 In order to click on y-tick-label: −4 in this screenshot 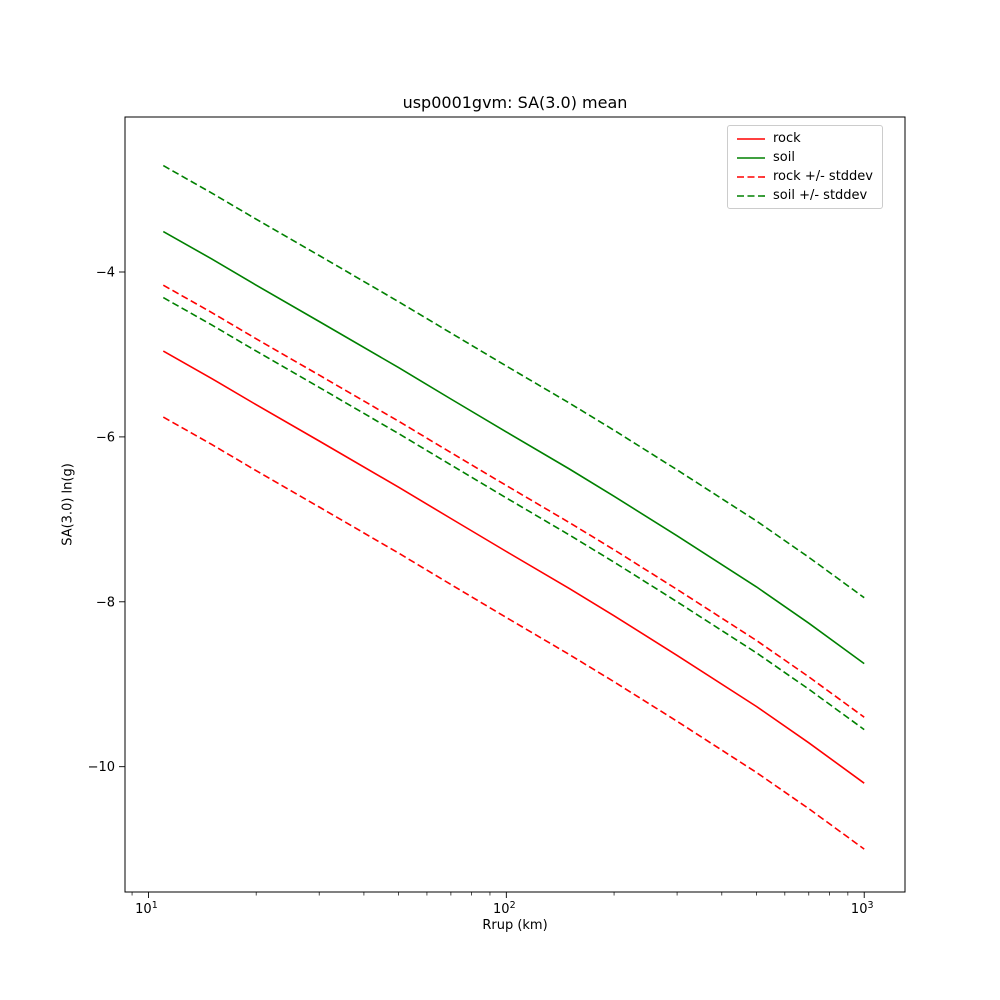, I will do `click(105, 273)`.